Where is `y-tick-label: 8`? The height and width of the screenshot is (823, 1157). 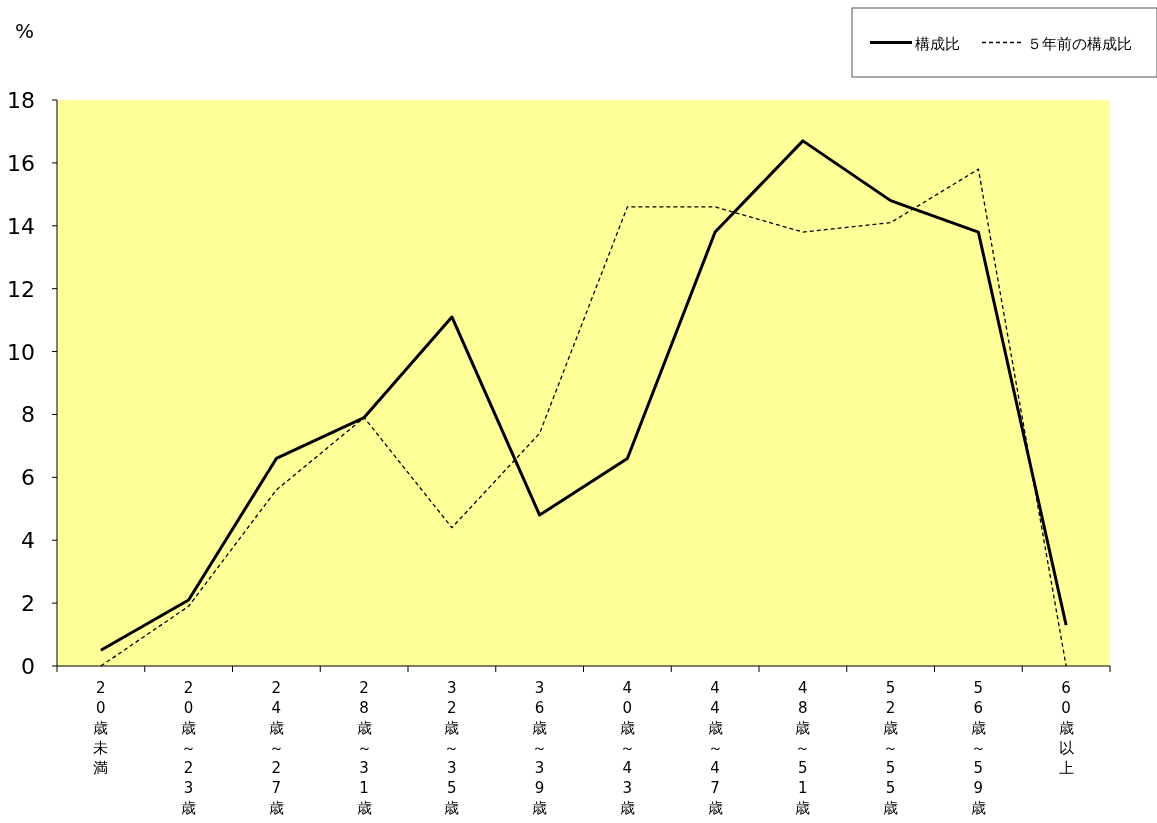 y-tick-label: 8 is located at coordinates (28, 415).